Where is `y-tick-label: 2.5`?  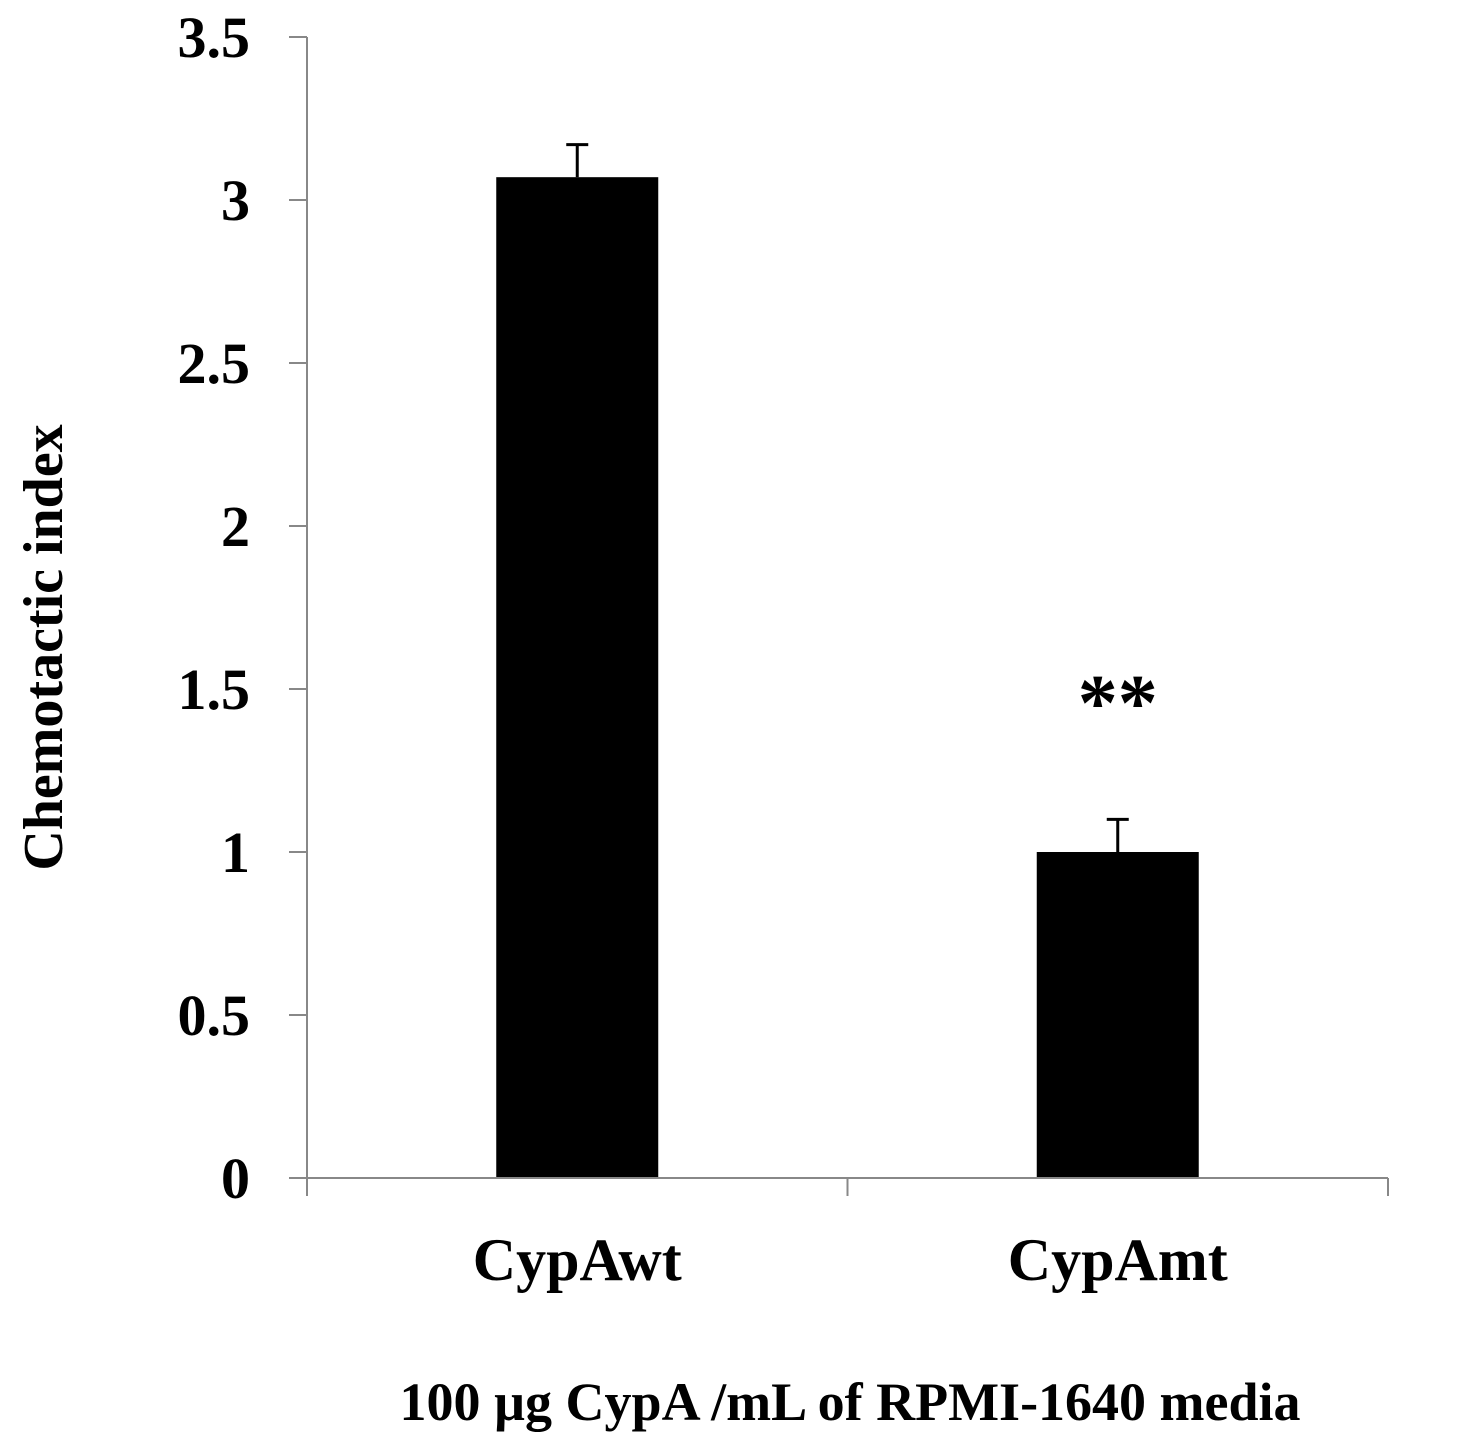
y-tick-label: 2.5 is located at coordinates (214, 363).